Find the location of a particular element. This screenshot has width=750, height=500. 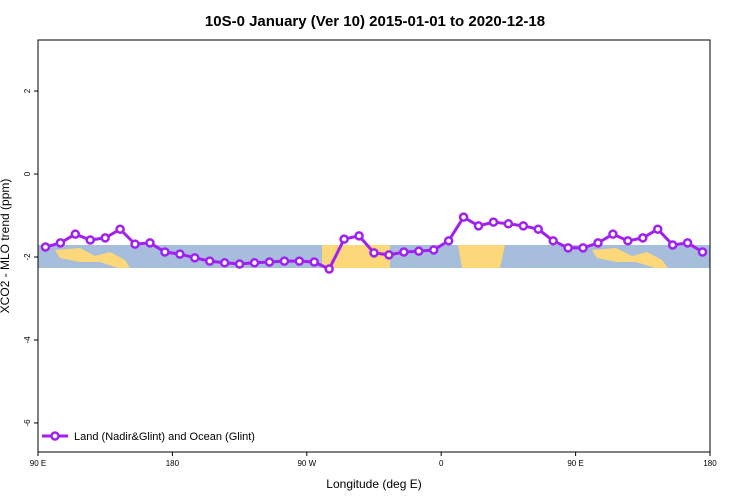

y-tick-label: 0 is located at coordinates (27, 173).